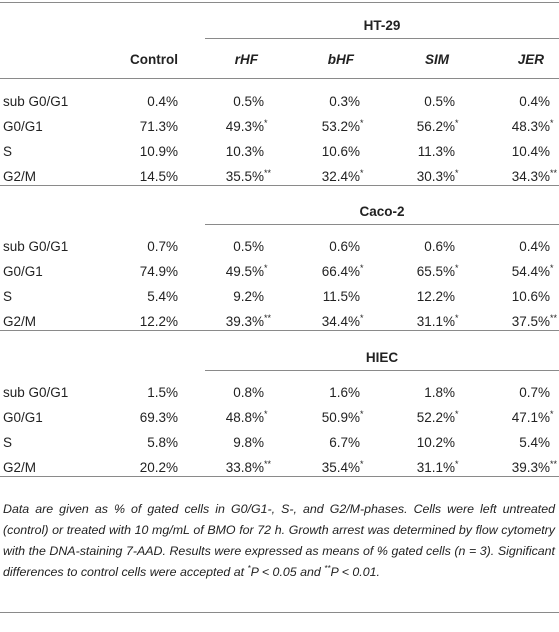 This screenshot has width=559, height=632. I want to click on cell-value: 30.3%, so click(435, 176).